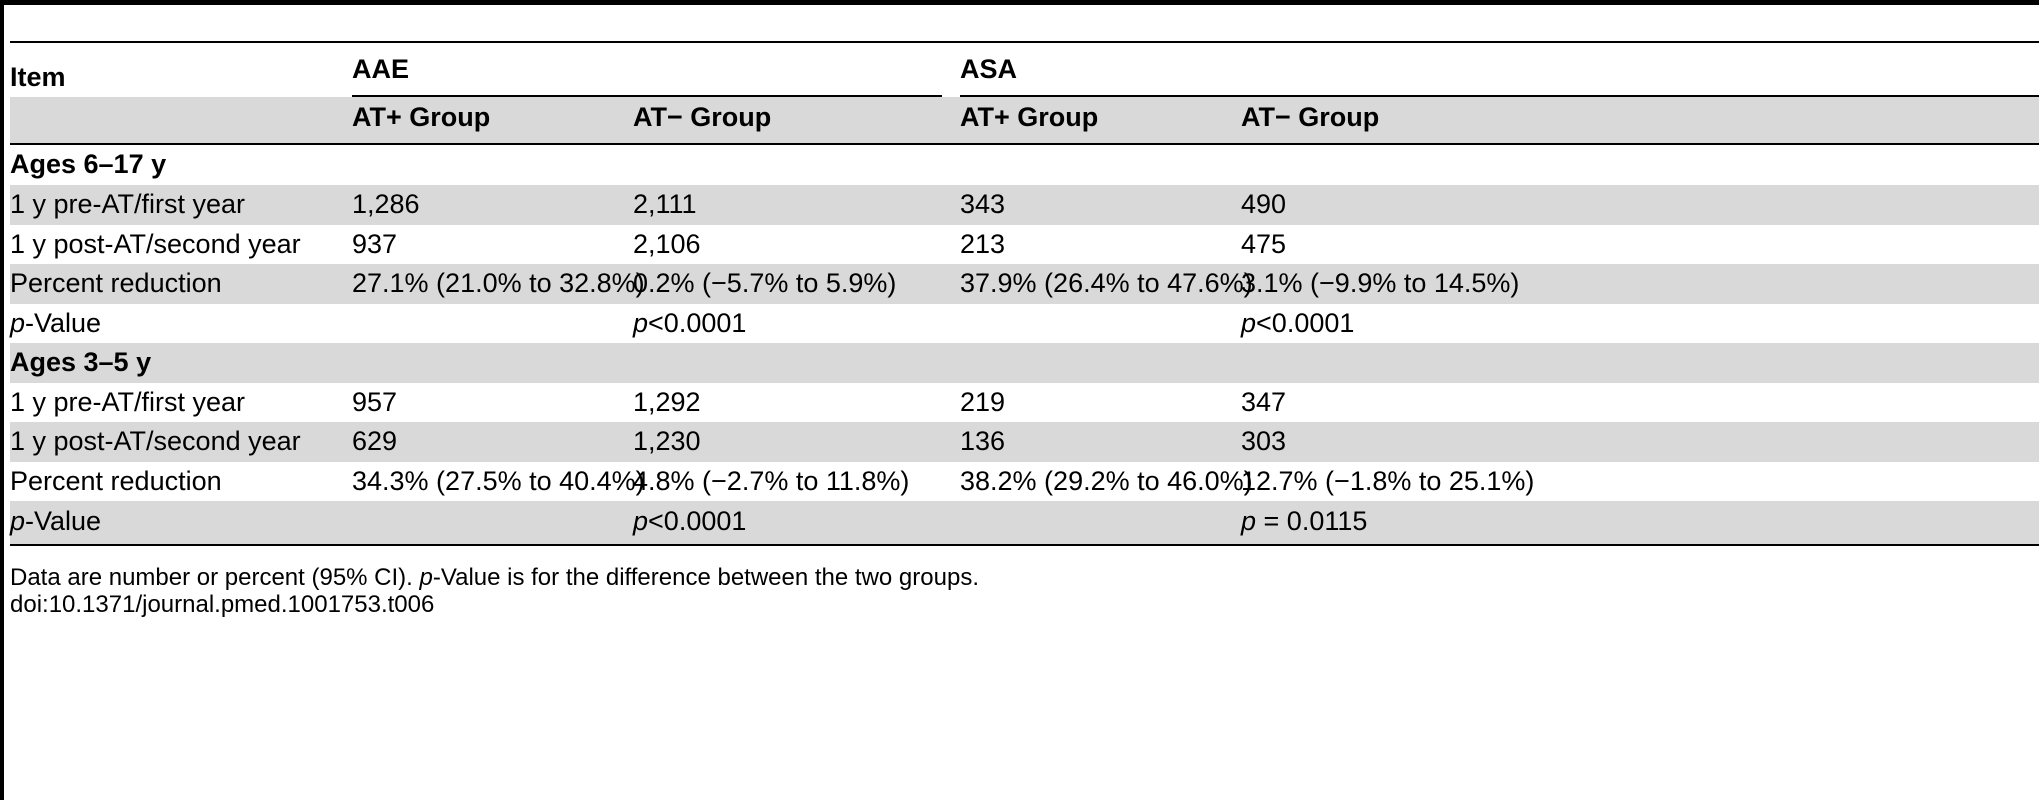  Describe the element at coordinates (375, 441) in the screenshot. I see `cell-aae-at-plus: 629` at that location.